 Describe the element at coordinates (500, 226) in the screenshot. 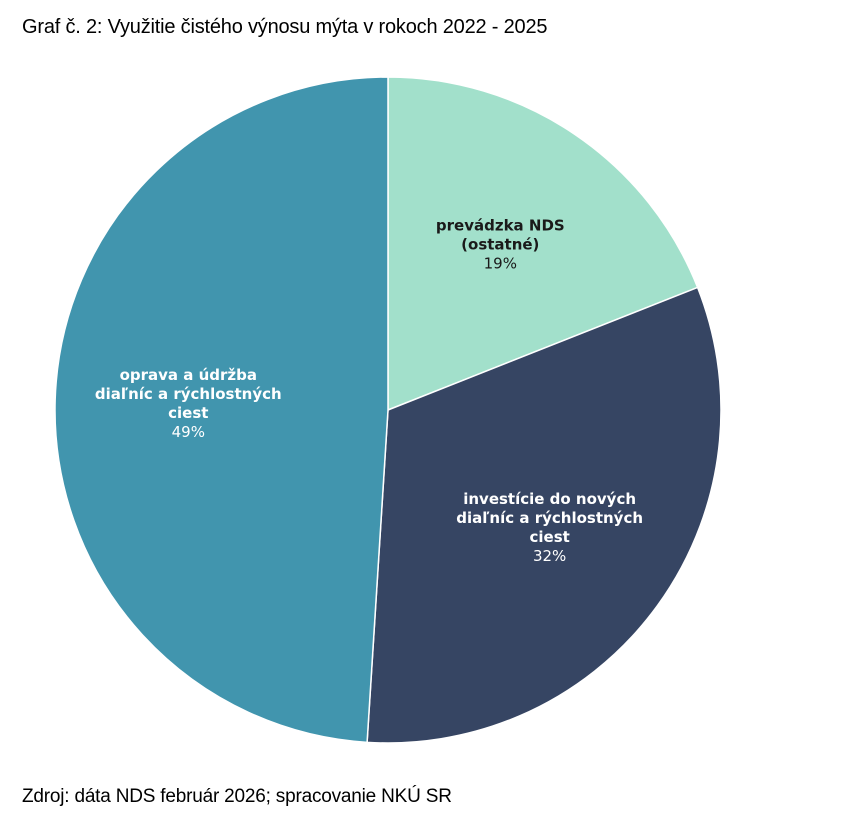

I see `slice-label-line: prevádzka NDS` at that location.